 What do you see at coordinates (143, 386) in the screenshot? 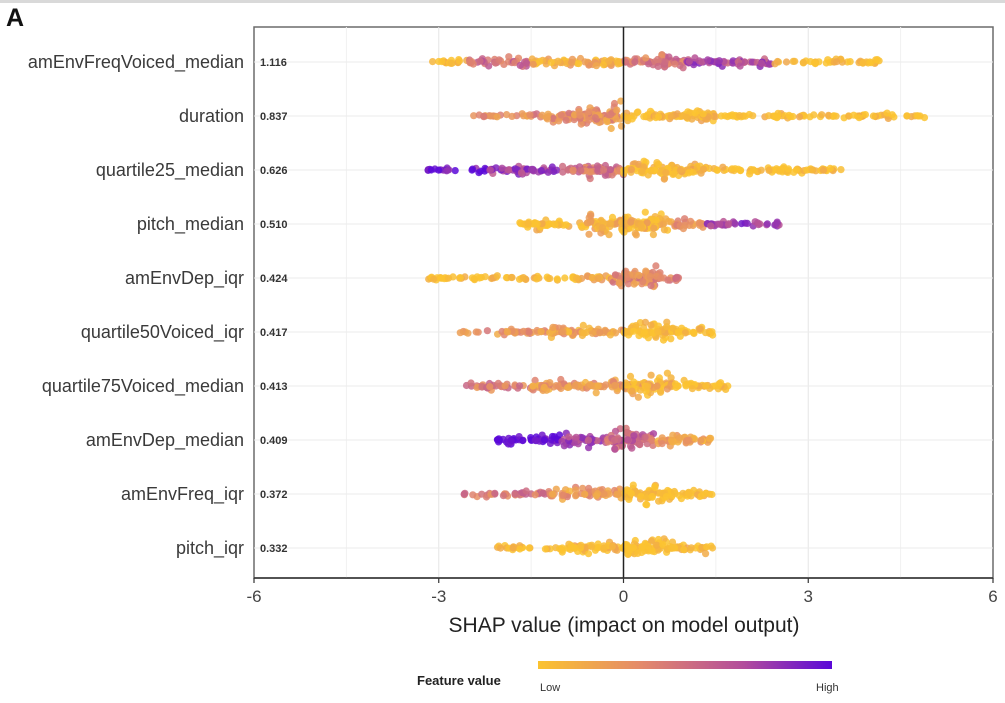
I see `feature-label: quartile75Voiced_median` at bounding box center [143, 386].